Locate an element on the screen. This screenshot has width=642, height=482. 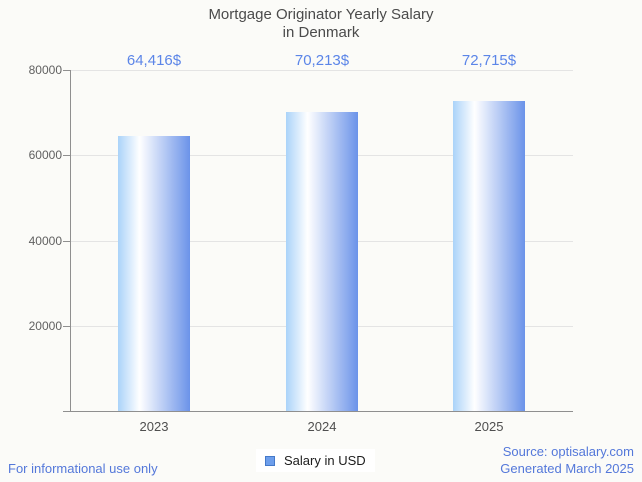
legend: Salary in USD is located at coordinates (315, 460).